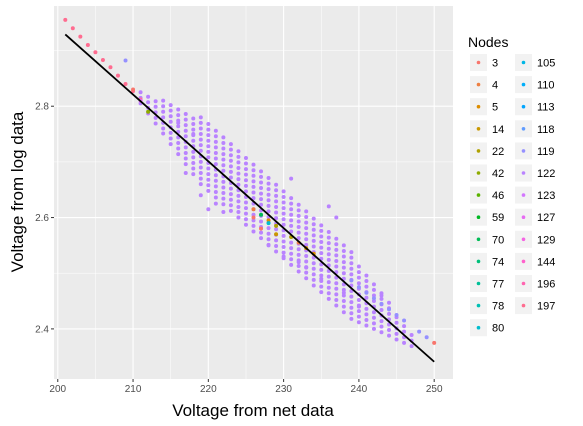 The height and width of the screenshot is (426, 583). I want to click on legend-label: 119, so click(546, 152).